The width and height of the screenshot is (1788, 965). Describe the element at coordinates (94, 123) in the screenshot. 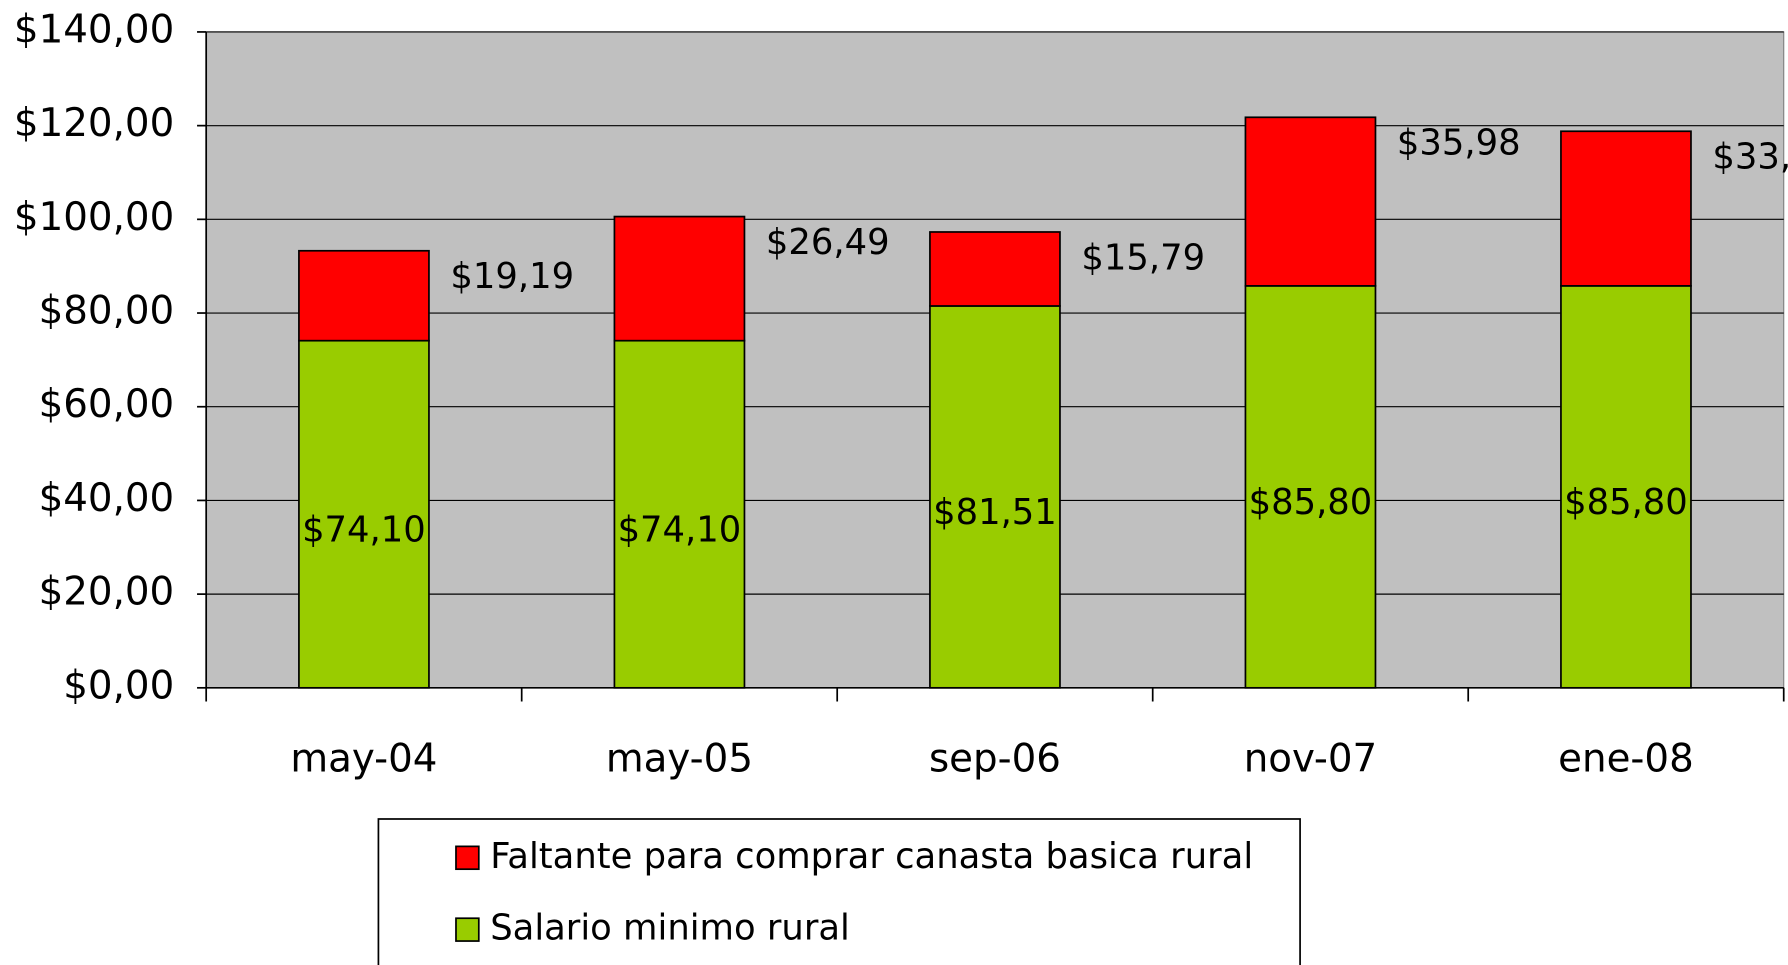

I see `y-tick-label: $120,00` at that location.